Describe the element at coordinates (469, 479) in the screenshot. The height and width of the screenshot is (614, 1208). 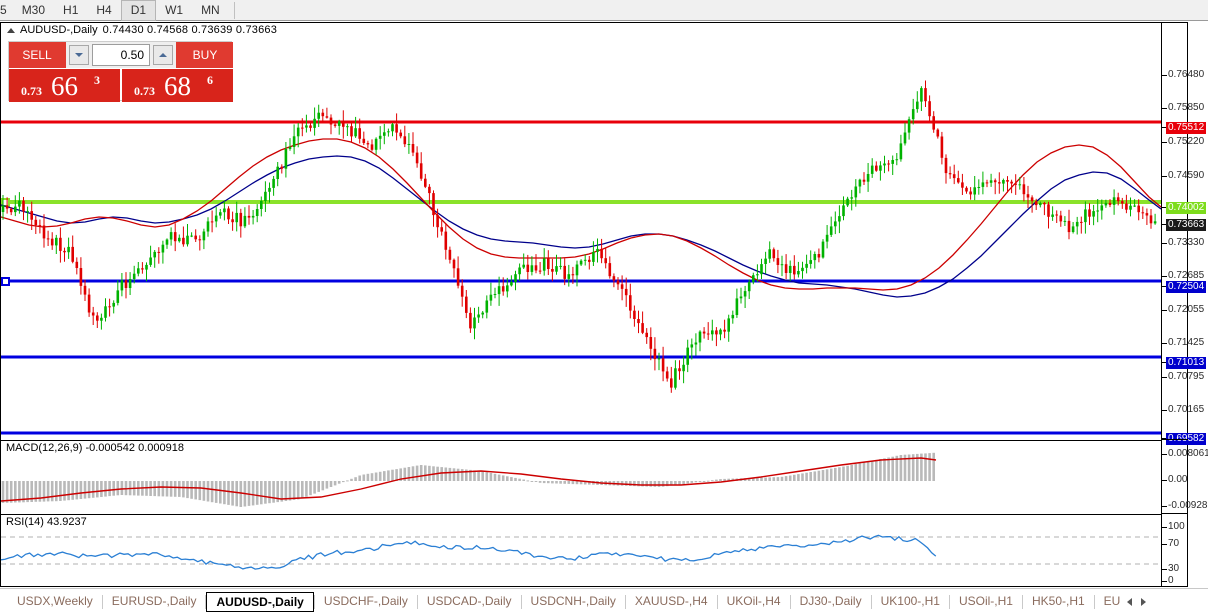
I see `macd-svg` at that location.